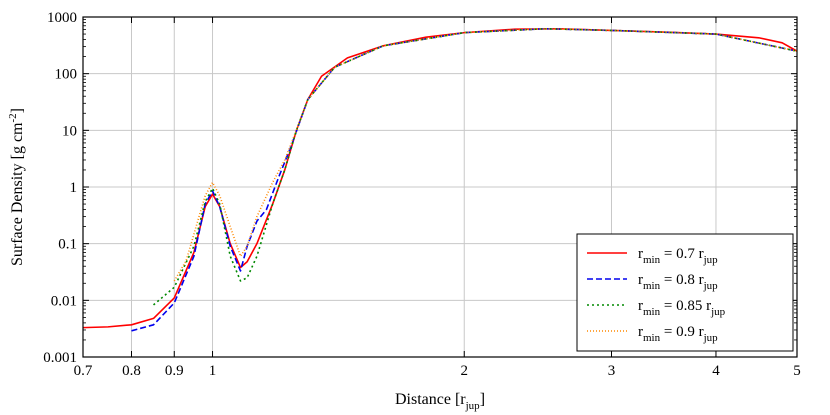 This screenshot has height=415, width=830. I want to click on legend-label-part: = 0.9 r, so click(681, 332).